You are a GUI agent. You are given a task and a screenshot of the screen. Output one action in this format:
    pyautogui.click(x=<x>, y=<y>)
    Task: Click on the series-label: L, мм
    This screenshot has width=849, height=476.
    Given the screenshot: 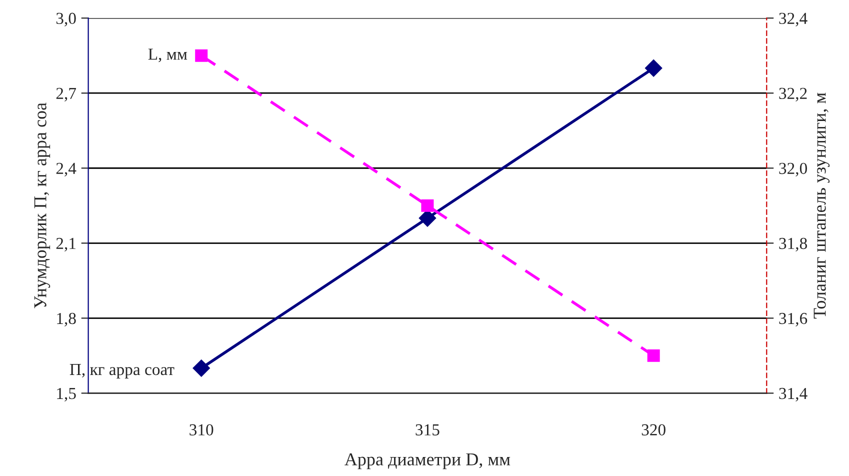 What is the action you would take?
    pyautogui.click(x=168, y=55)
    